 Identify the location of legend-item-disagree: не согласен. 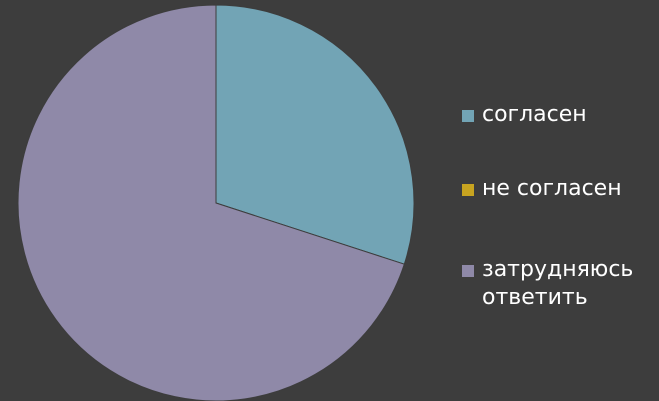
(552, 189).